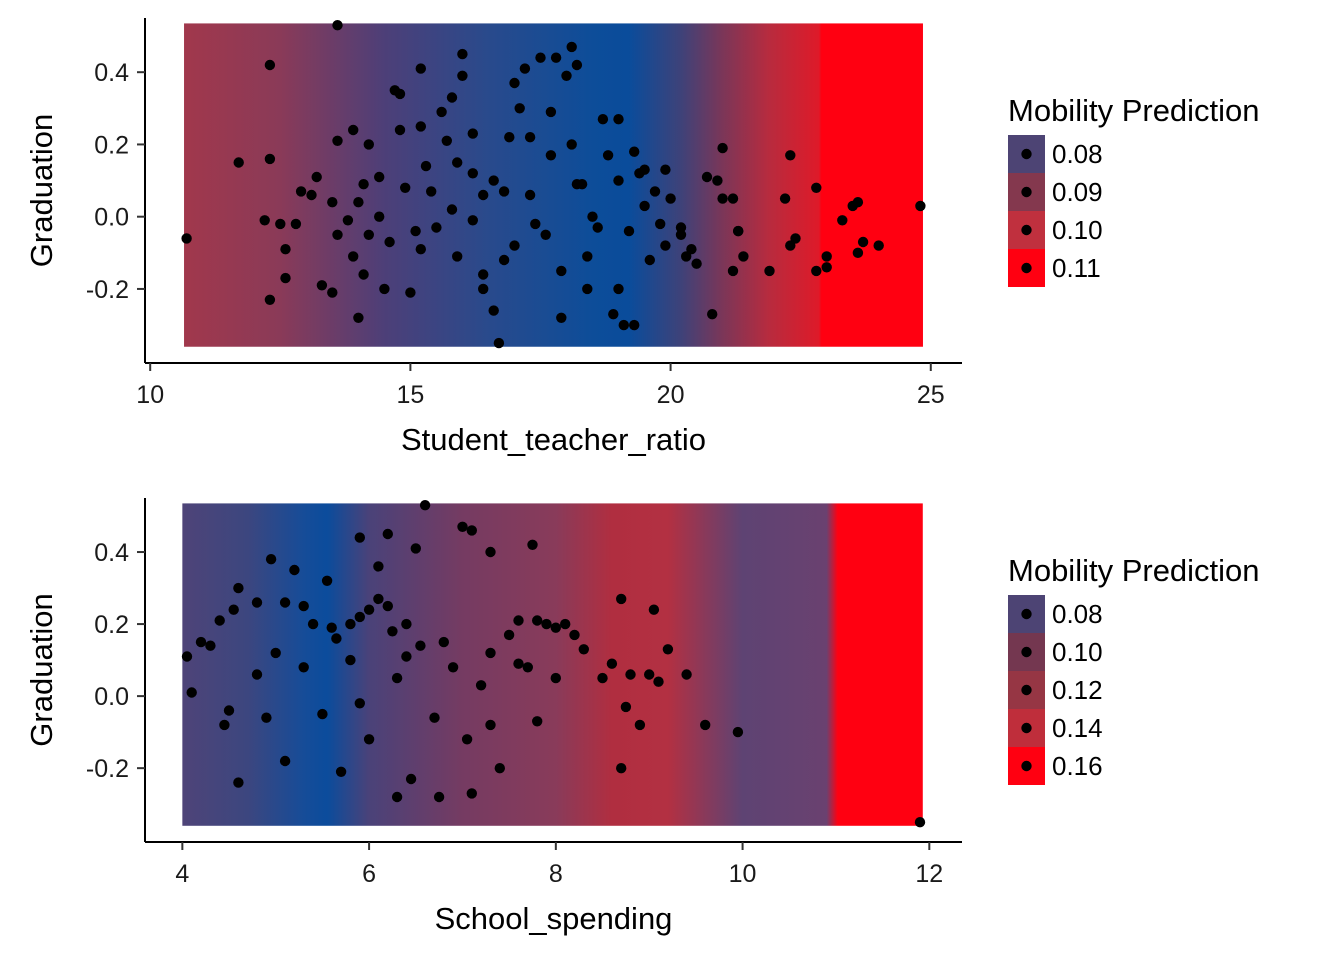 The height and width of the screenshot is (960, 1344). I want to click on legend: Mobility Prediction 0.08 0.10 0.12 0.14 0.16, so click(1134, 669).